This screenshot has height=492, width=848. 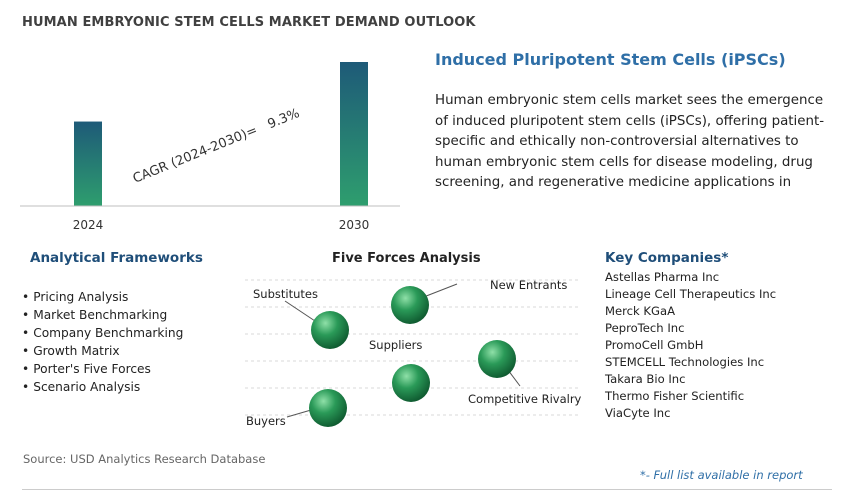 What do you see at coordinates (406, 258) in the screenshot?
I see `five-forces-title: Five Forces Analysis` at bounding box center [406, 258].